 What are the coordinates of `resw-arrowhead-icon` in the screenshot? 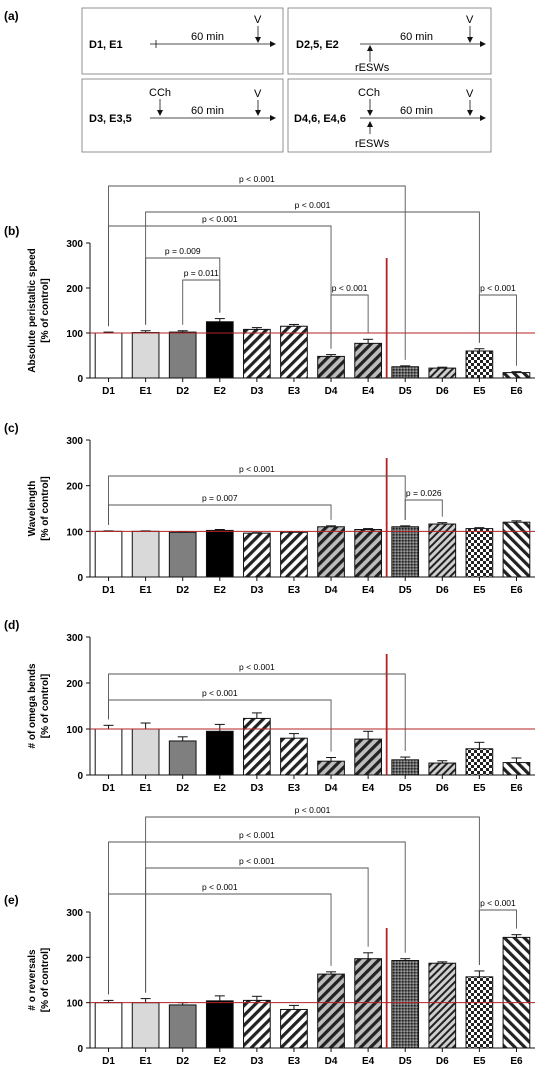 It's located at (370, 124).